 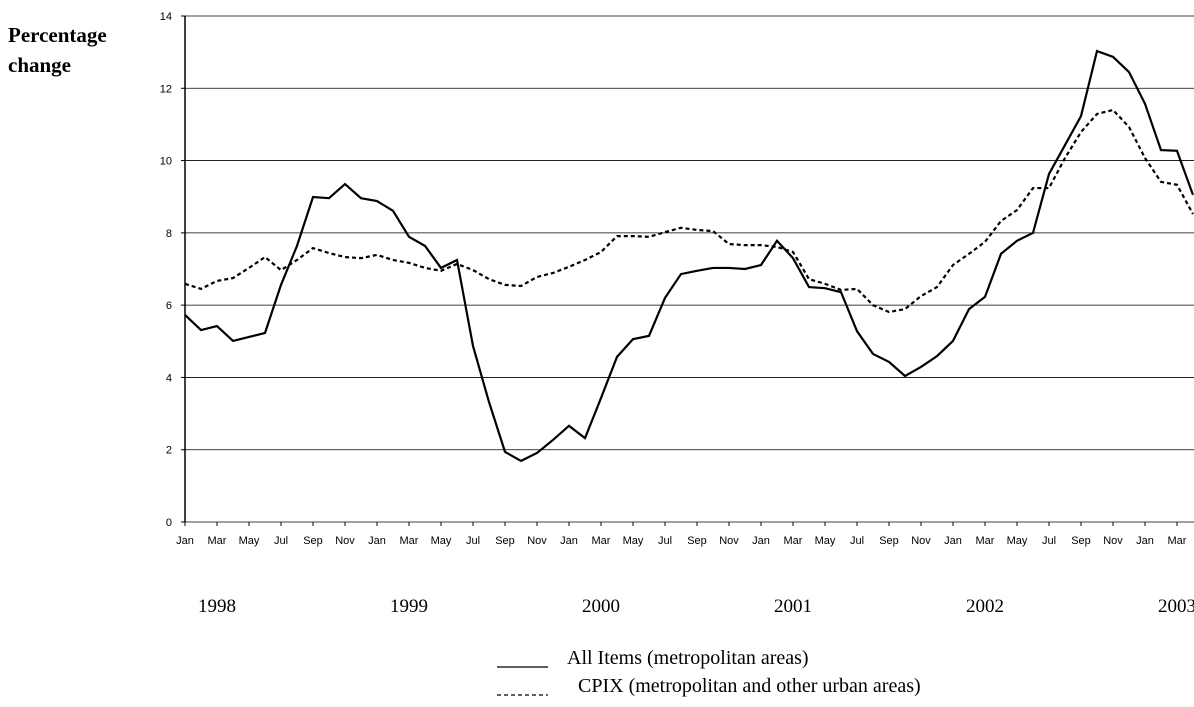 I want to click on y-tick-label: 4, so click(x=169, y=378).